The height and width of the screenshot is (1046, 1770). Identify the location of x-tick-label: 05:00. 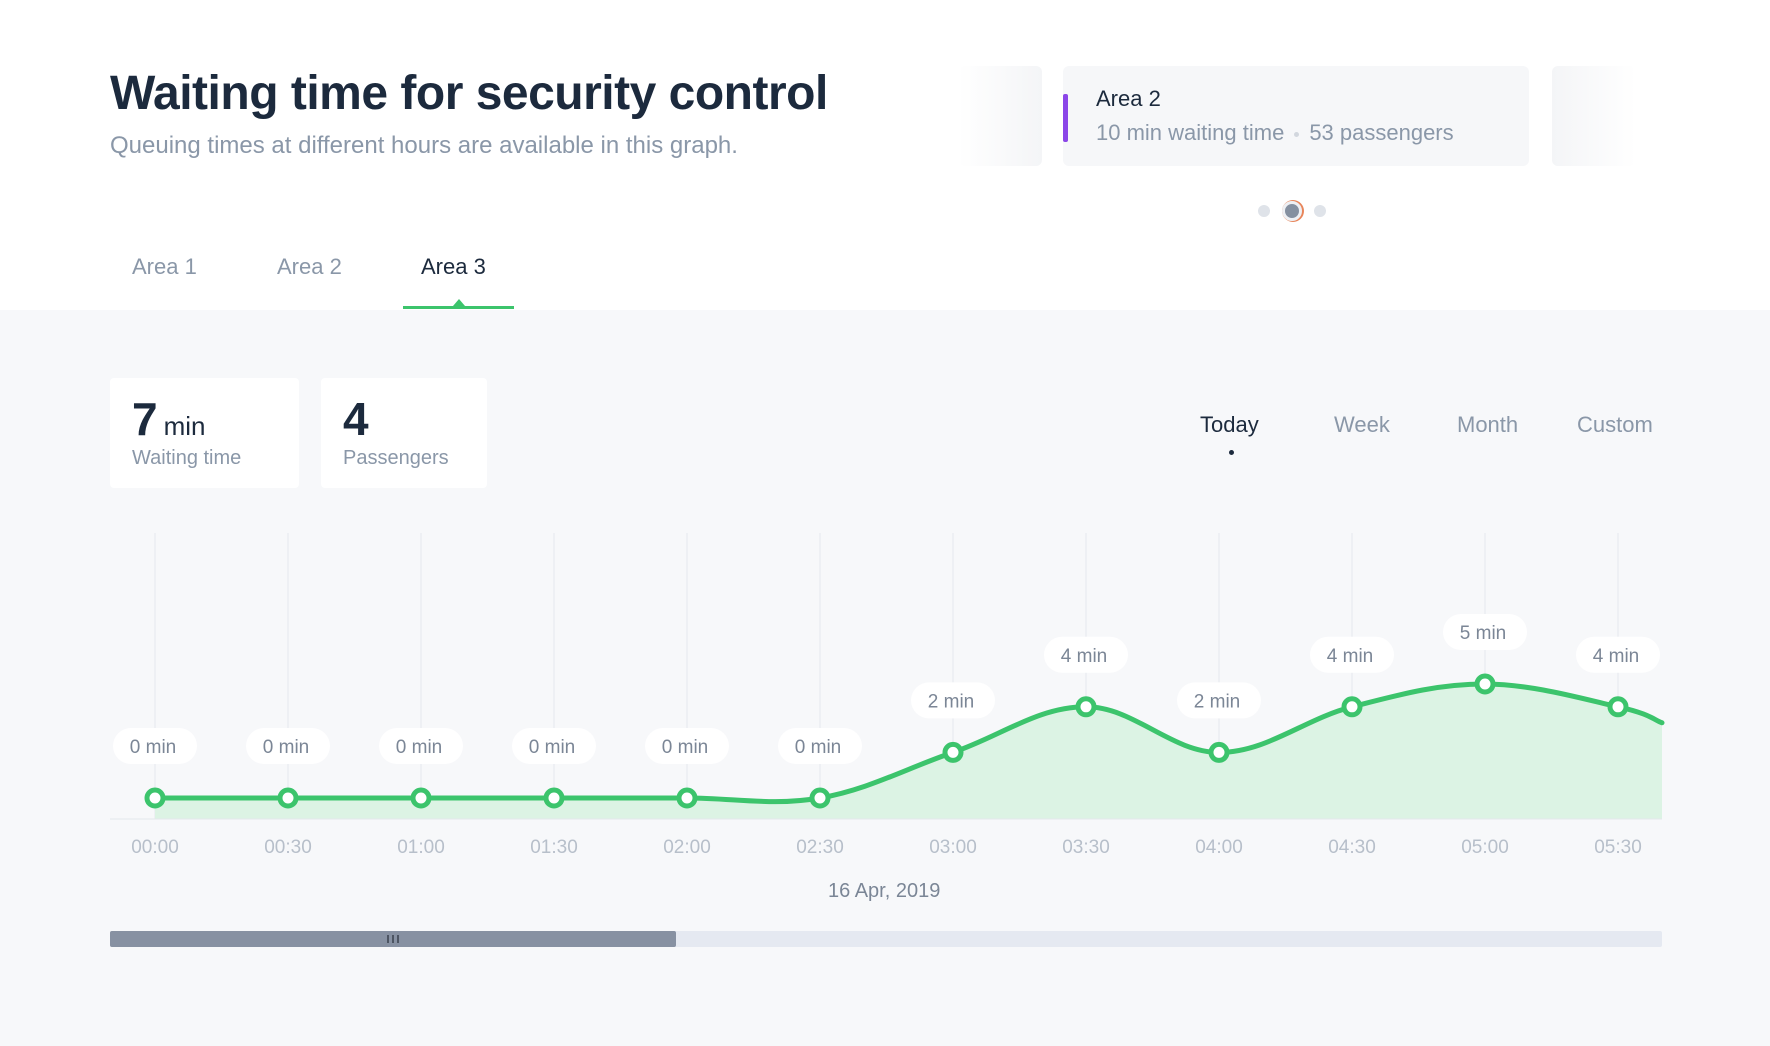
(1485, 847).